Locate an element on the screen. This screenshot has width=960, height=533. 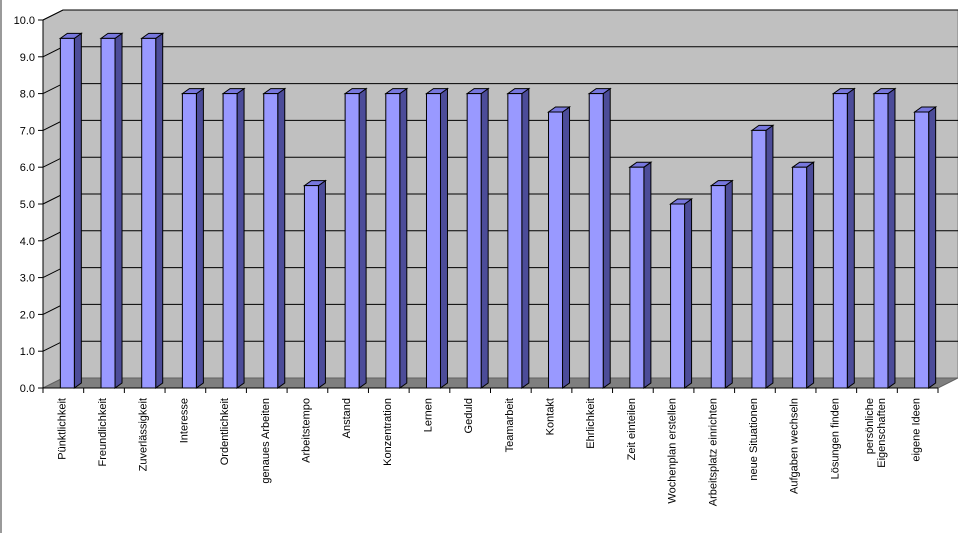
x-category-label-line: Zeit einteilen is located at coordinates (632, 429).